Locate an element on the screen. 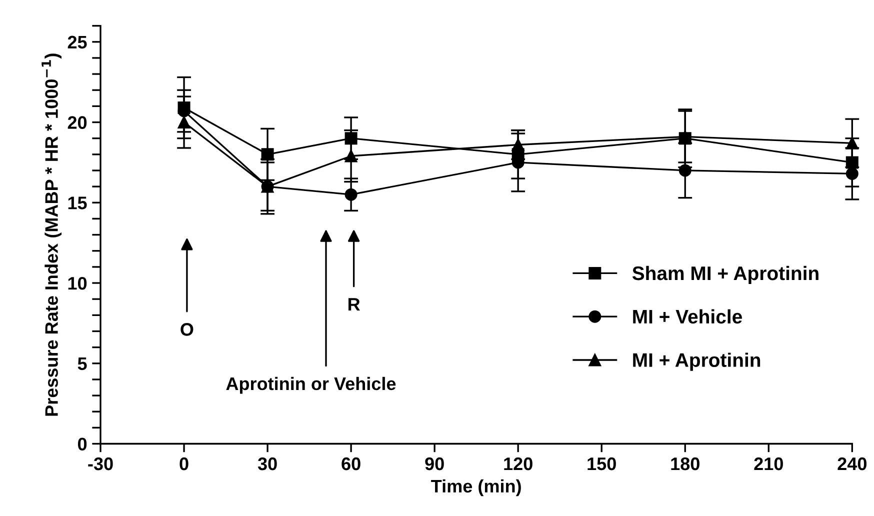 The image size is (874, 516). x-tick-label: 180 is located at coordinates (685, 463).